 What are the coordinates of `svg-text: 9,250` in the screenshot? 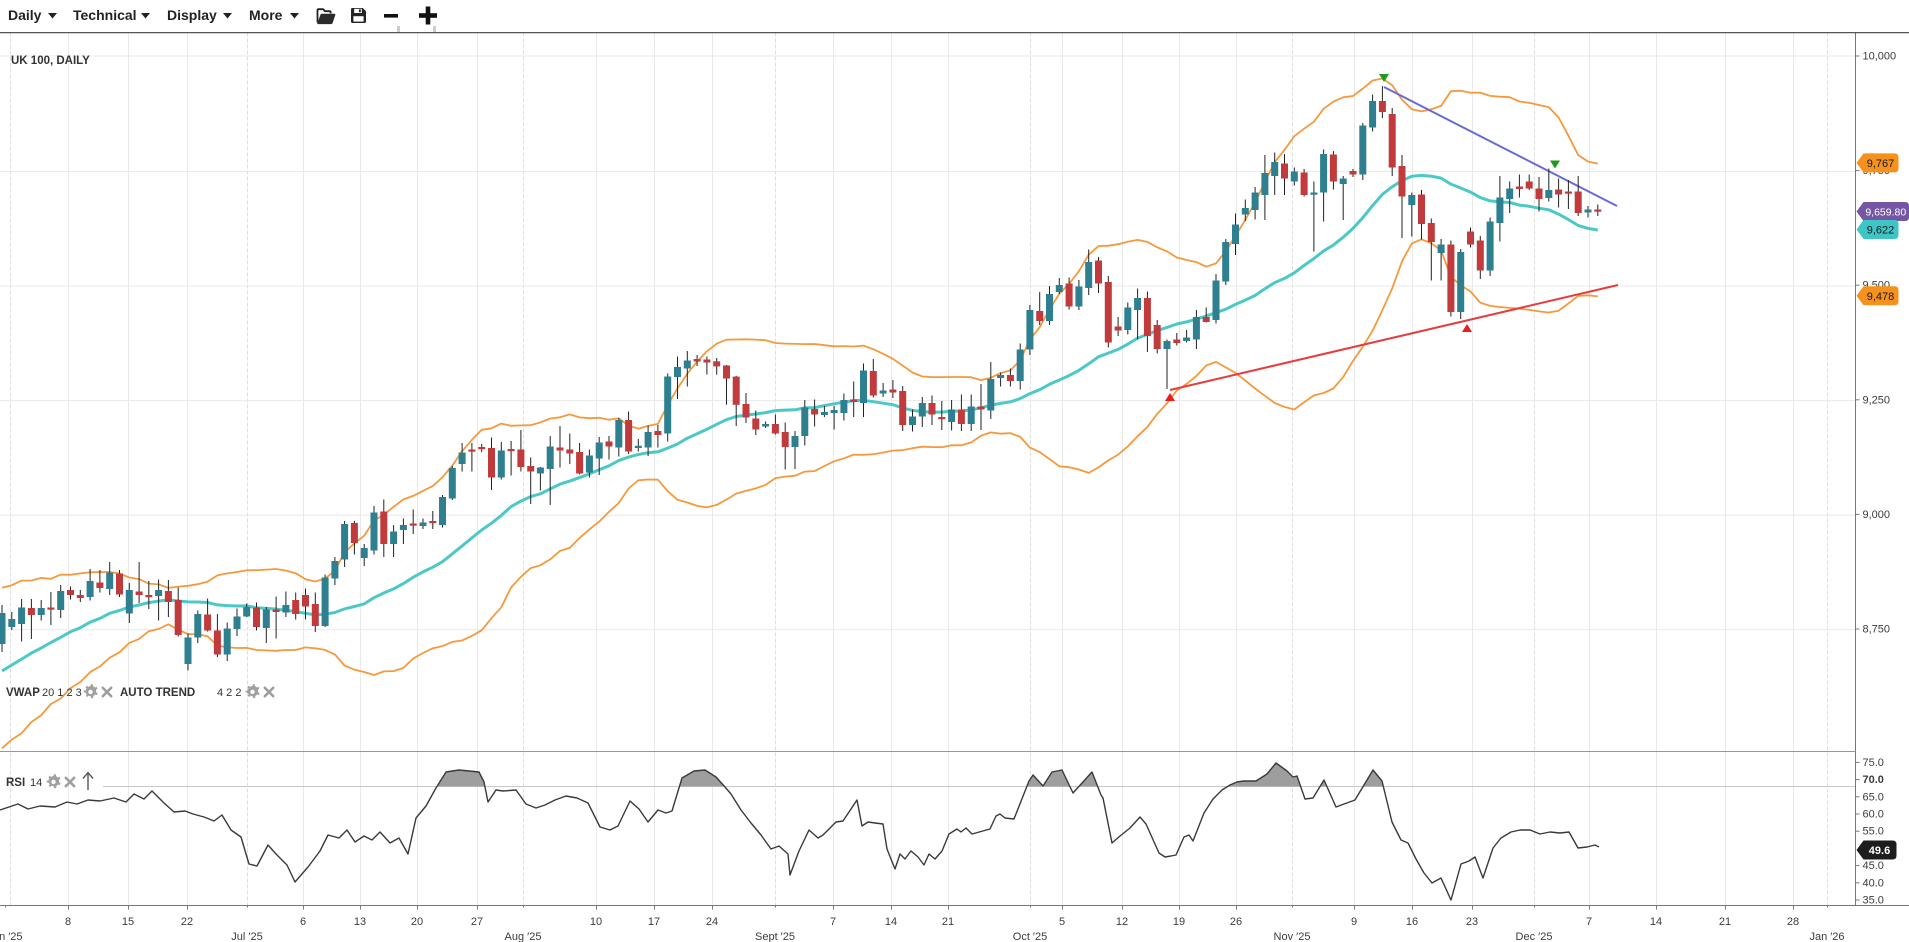 It's located at (1877, 400).